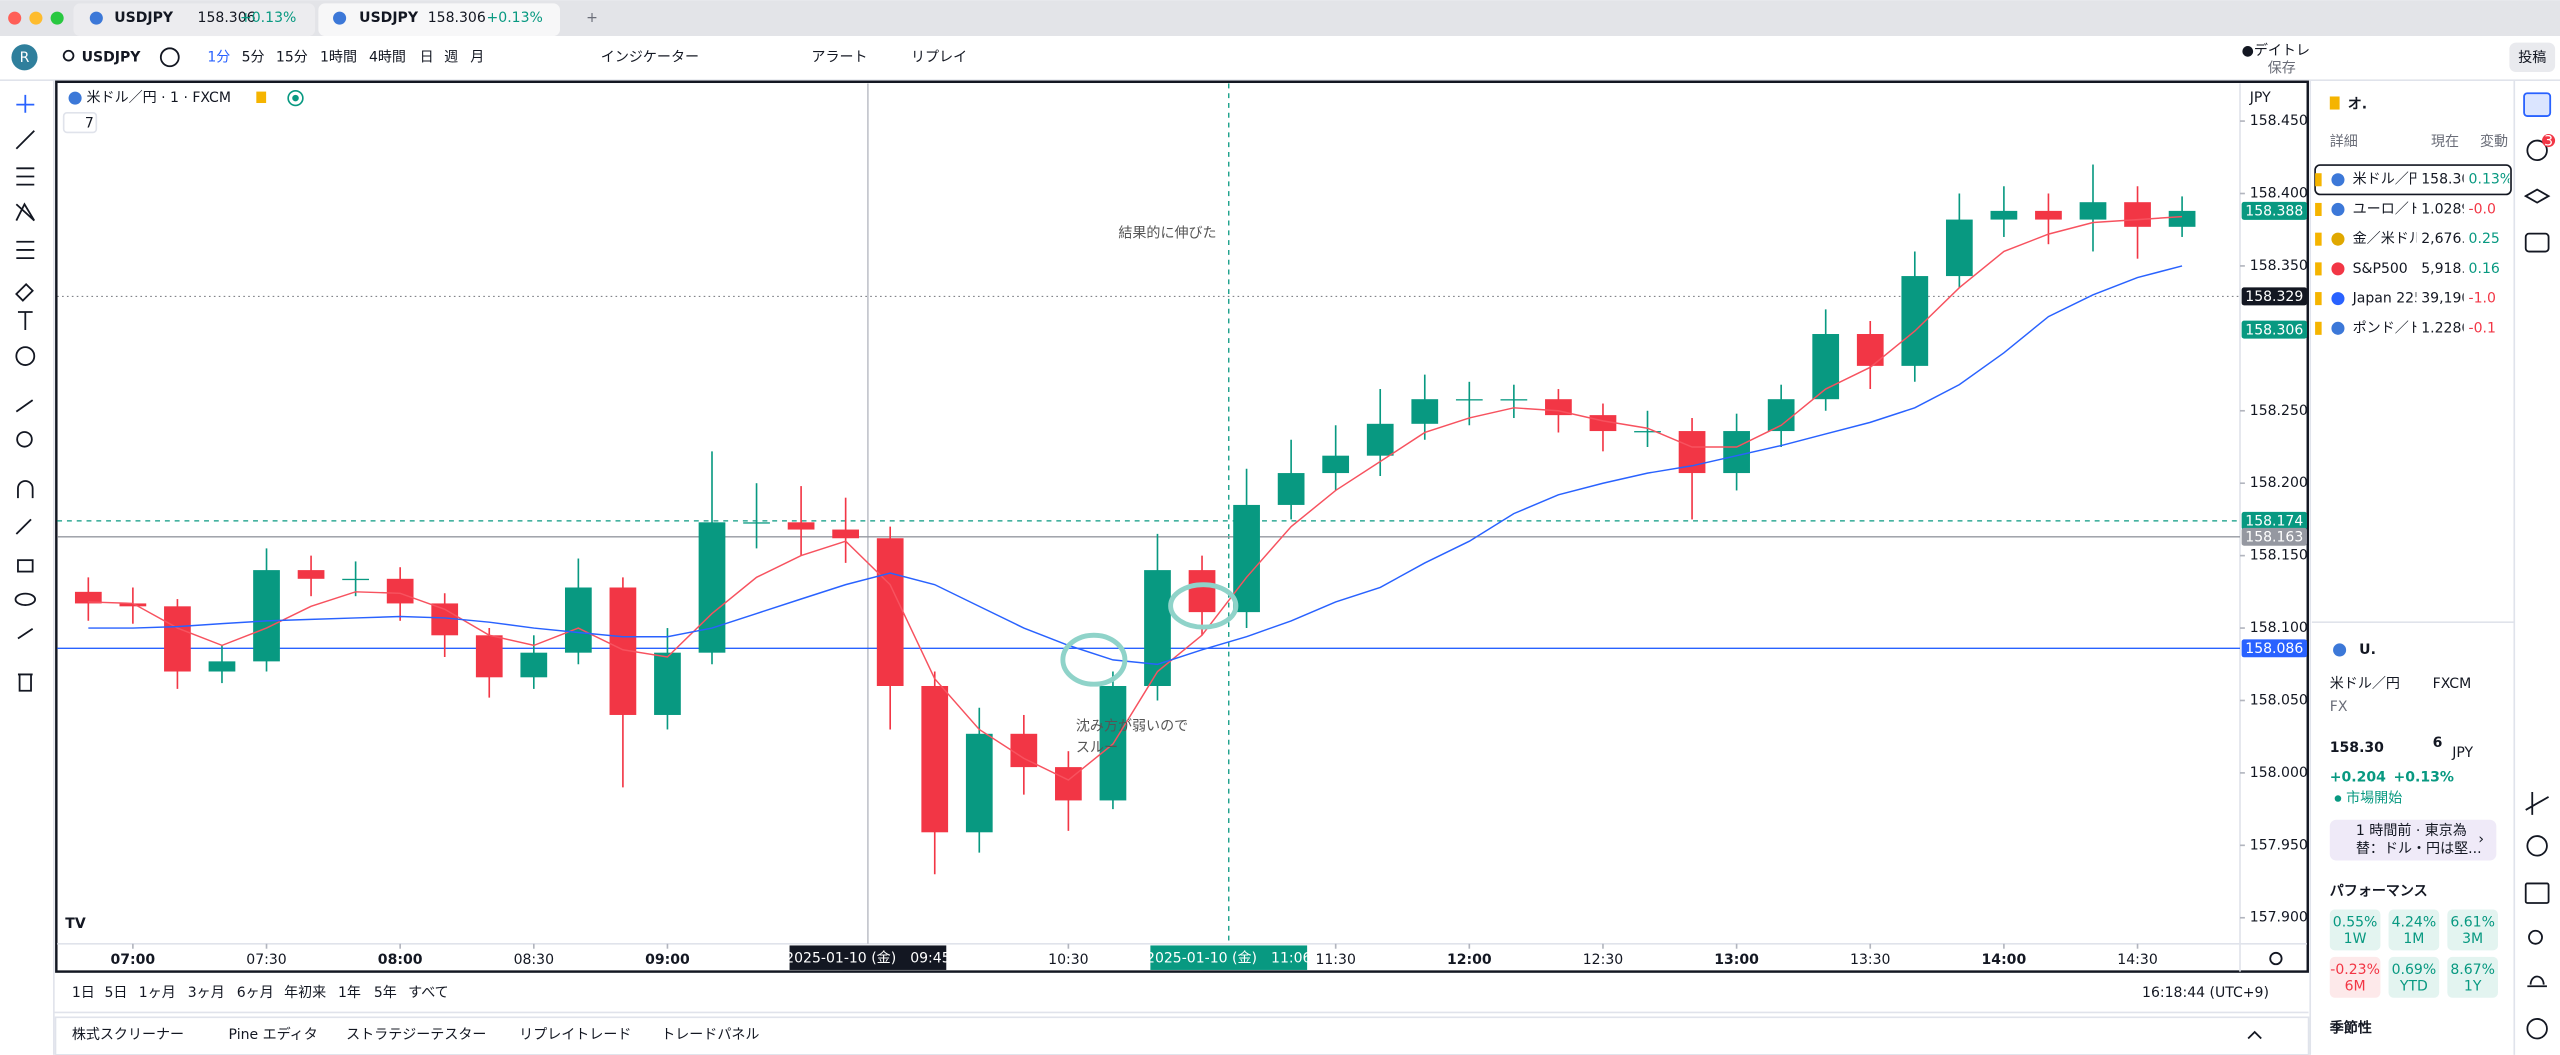  I want to click on row-change: -0.1, so click(2482, 328).